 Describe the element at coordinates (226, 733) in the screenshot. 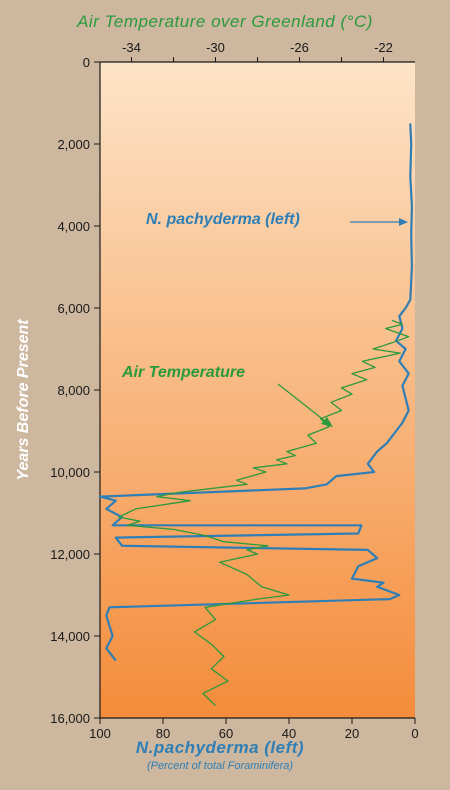

I see `bottom-tick-label: 60` at that location.